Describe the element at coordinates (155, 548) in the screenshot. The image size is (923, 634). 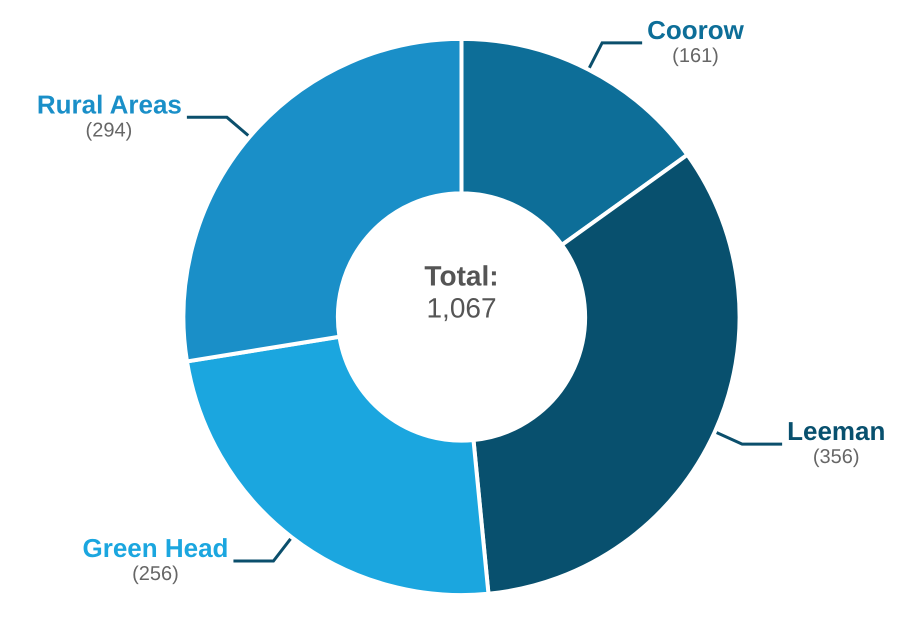
I see `slice-label: Green Head` at that location.